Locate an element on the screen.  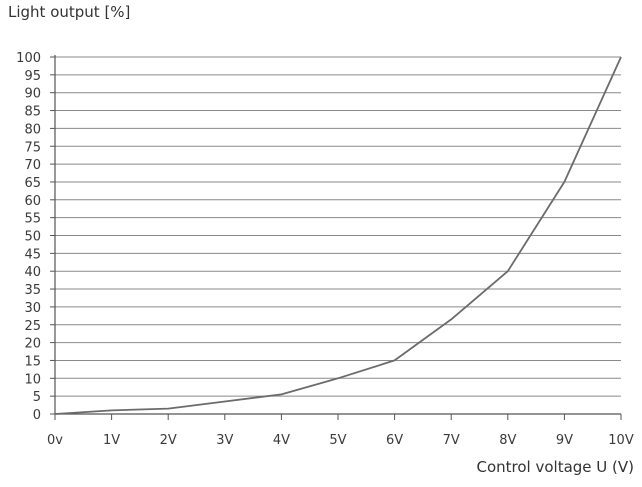
y-tick-label: 80 is located at coordinates (32, 129).